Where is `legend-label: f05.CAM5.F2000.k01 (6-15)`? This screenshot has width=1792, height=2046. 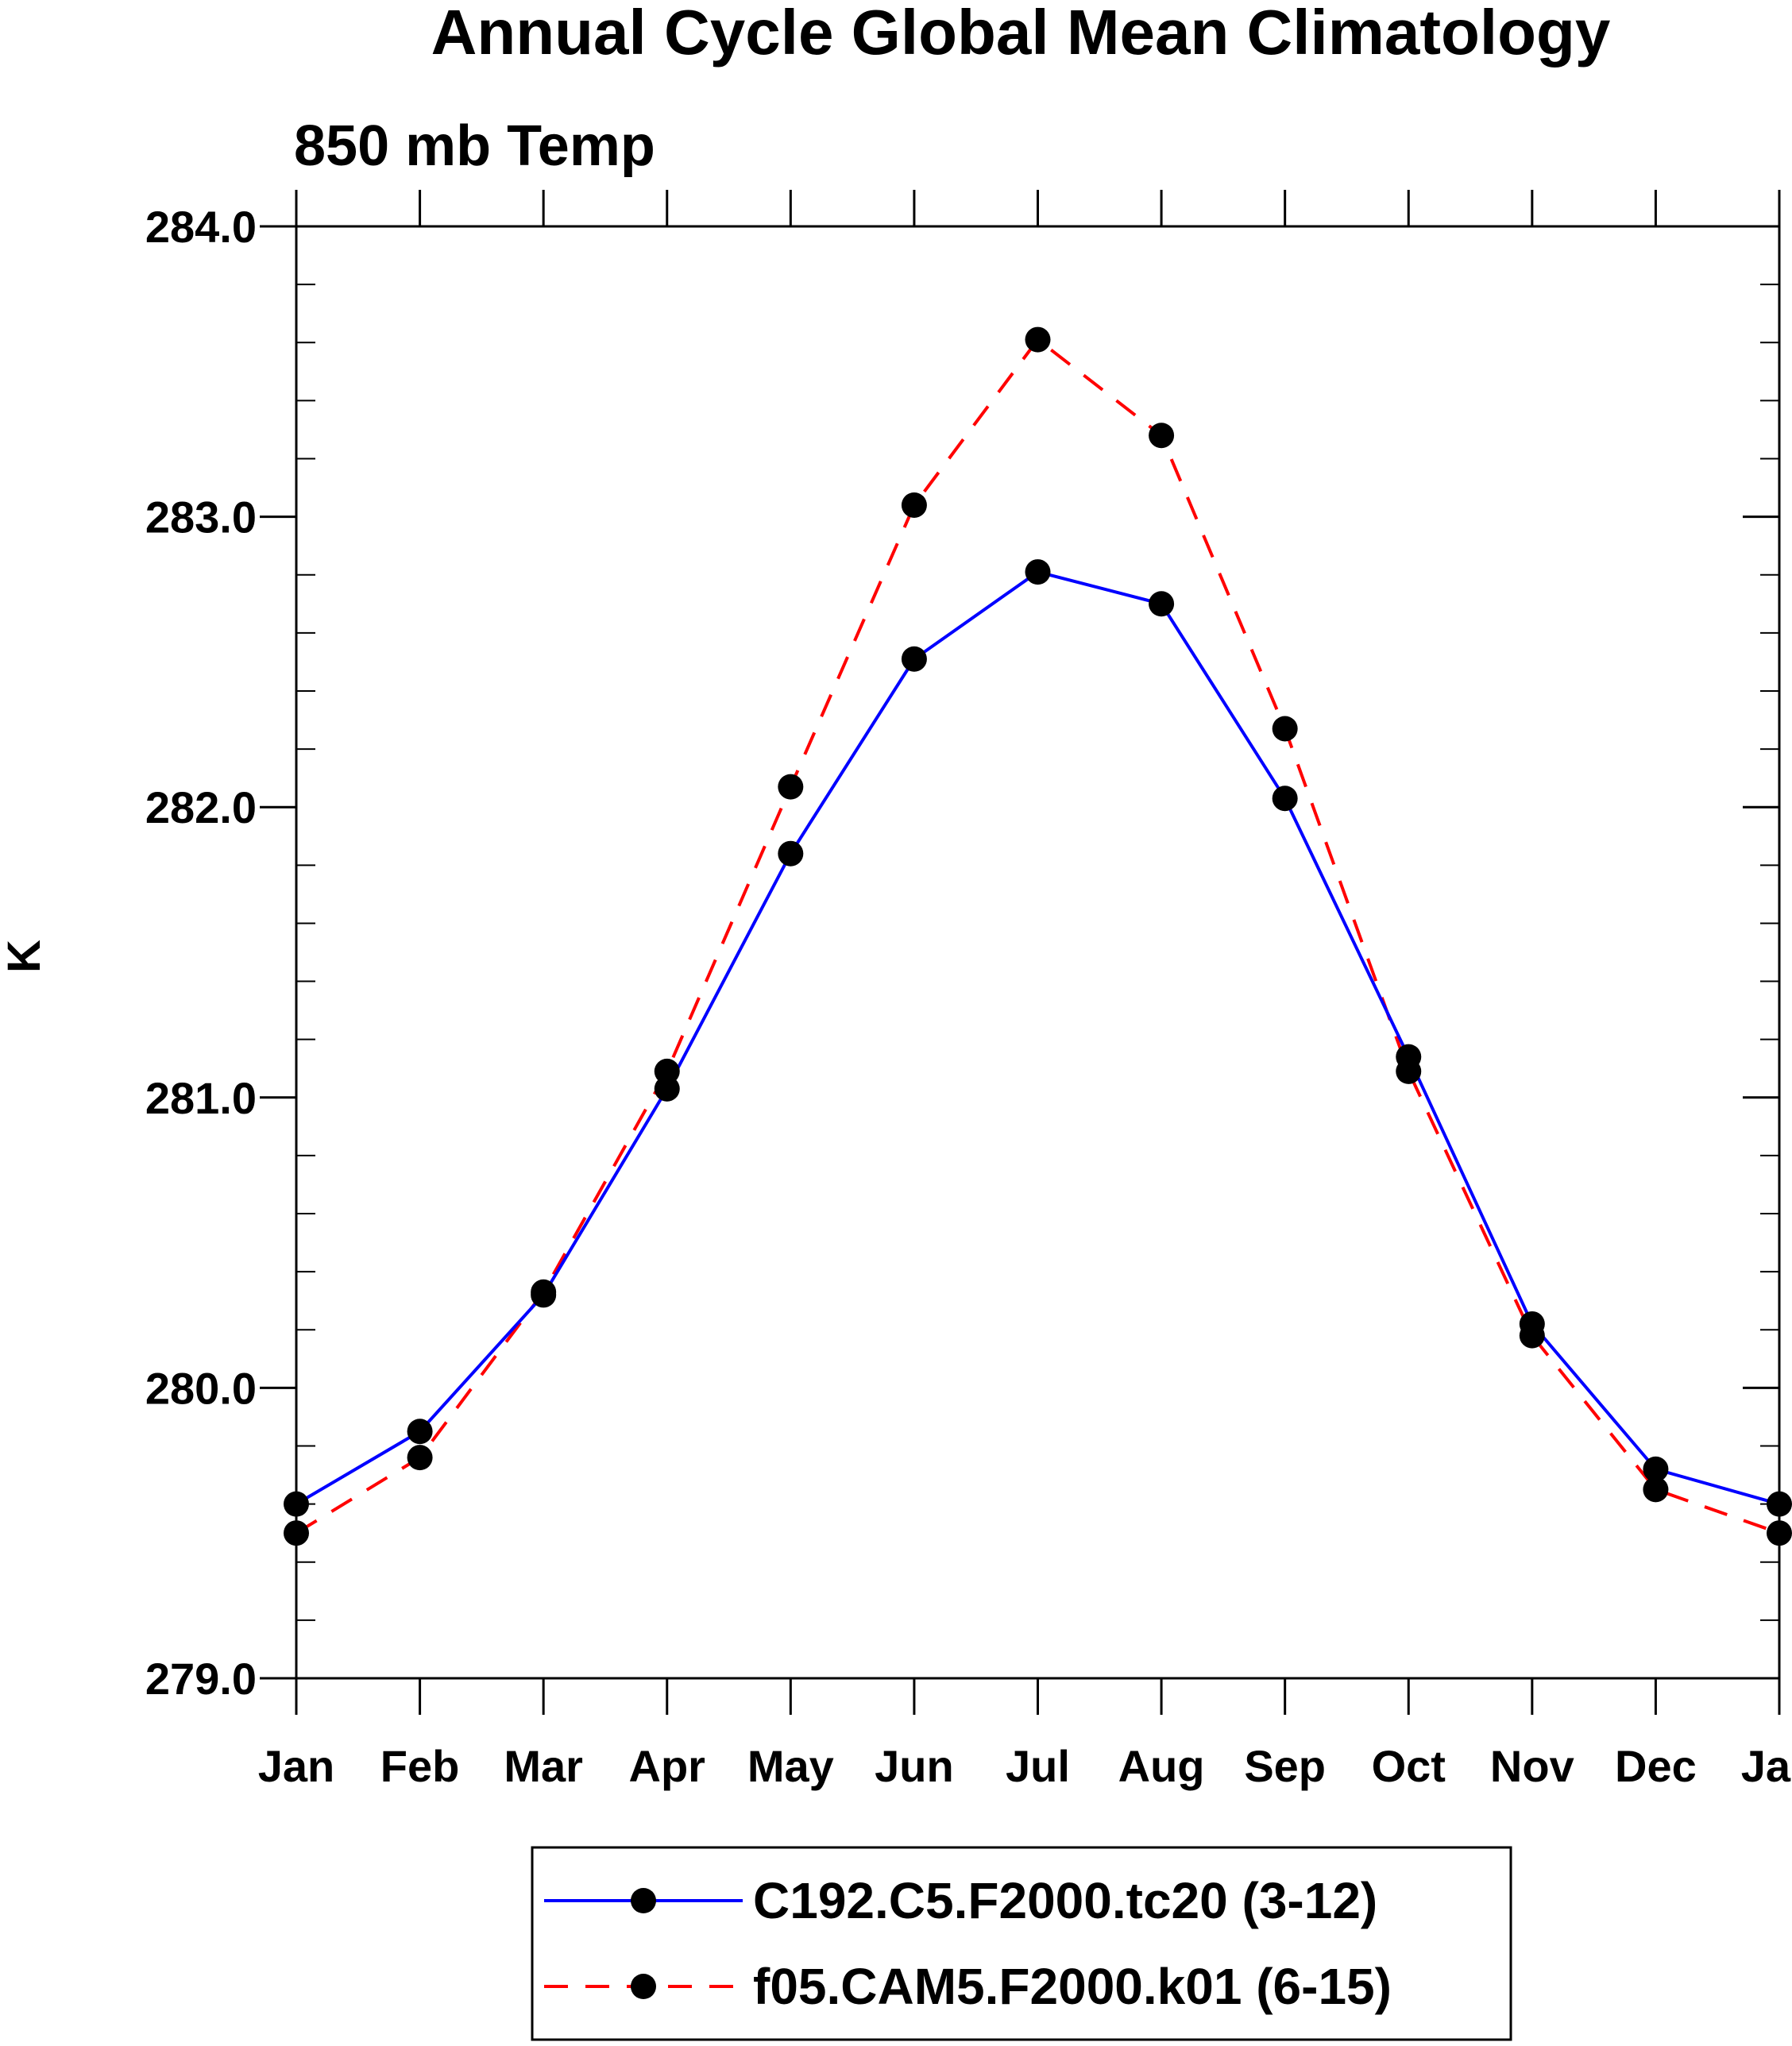
legend-label: f05.CAM5.F2000.k01 (6-15) is located at coordinates (1072, 1986).